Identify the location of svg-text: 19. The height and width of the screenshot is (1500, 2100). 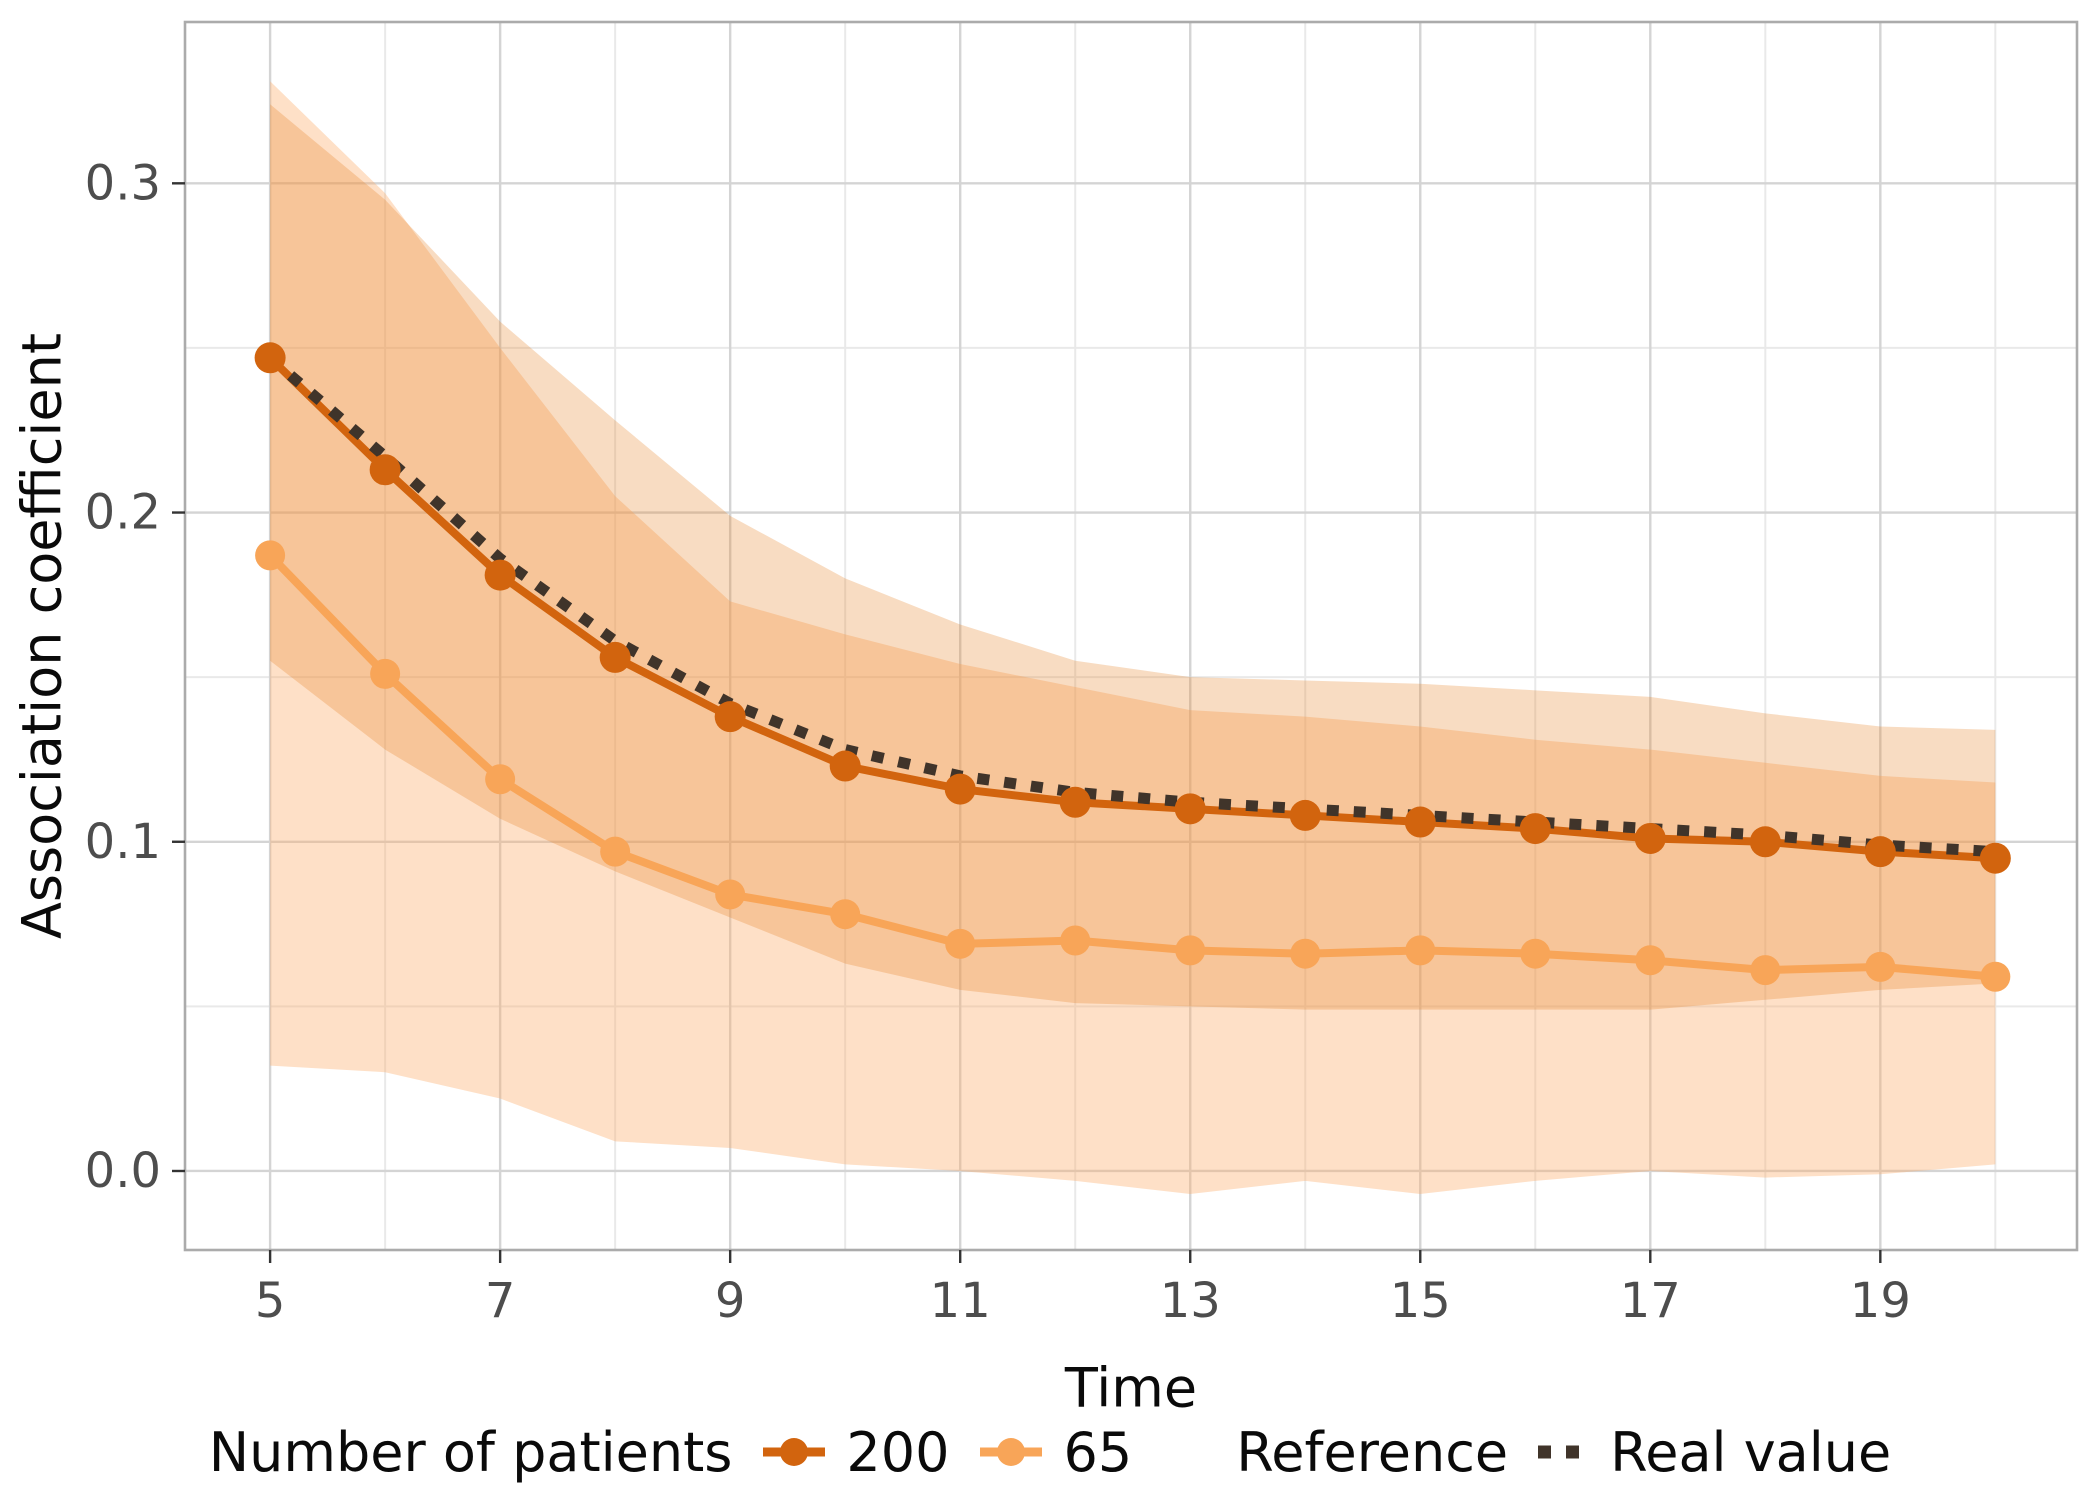
(1880, 1301).